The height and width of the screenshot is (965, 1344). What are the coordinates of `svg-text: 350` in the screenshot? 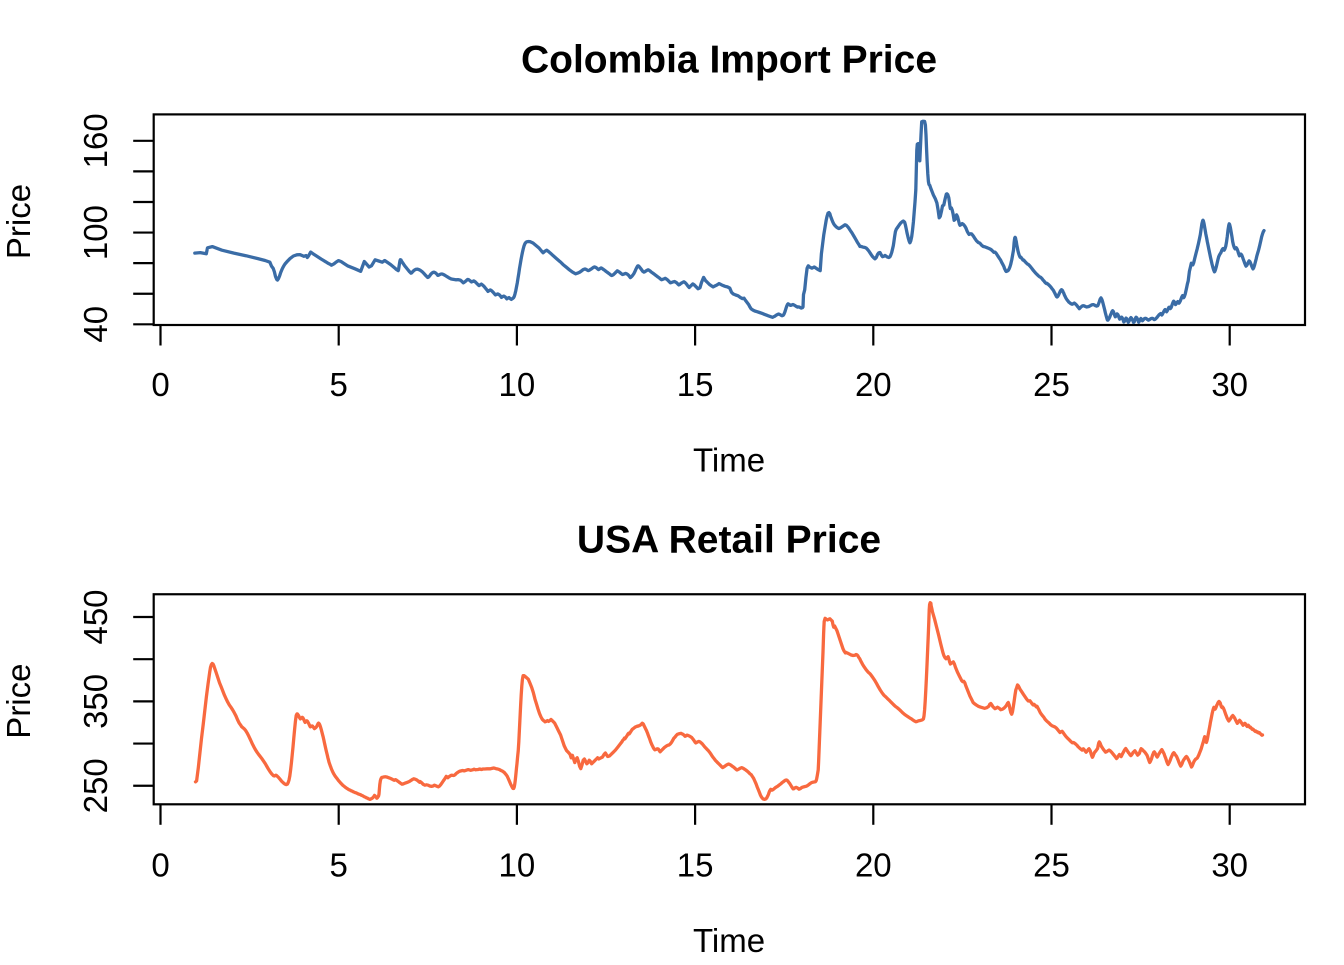 It's located at (95, 701).